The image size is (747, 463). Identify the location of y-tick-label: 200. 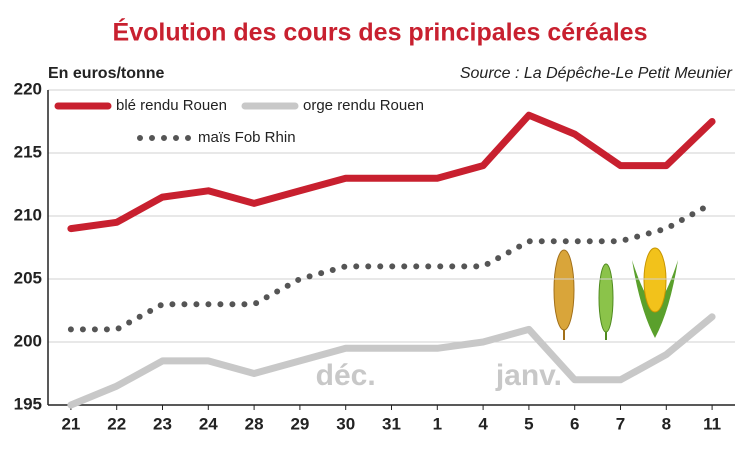
(28, 340).